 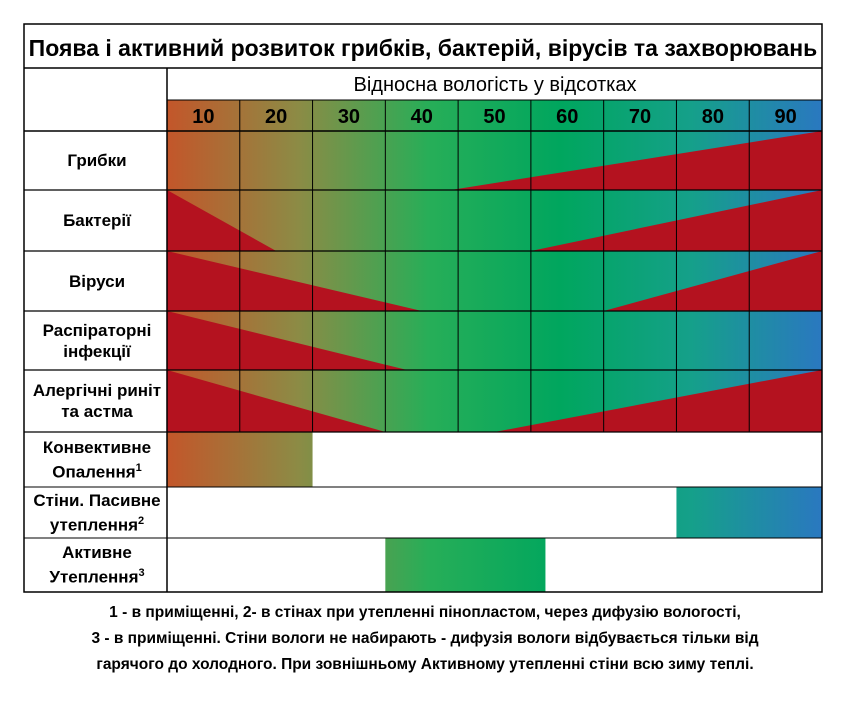 I want to click on row-label: Бактерії, so click(x=97, y=220).